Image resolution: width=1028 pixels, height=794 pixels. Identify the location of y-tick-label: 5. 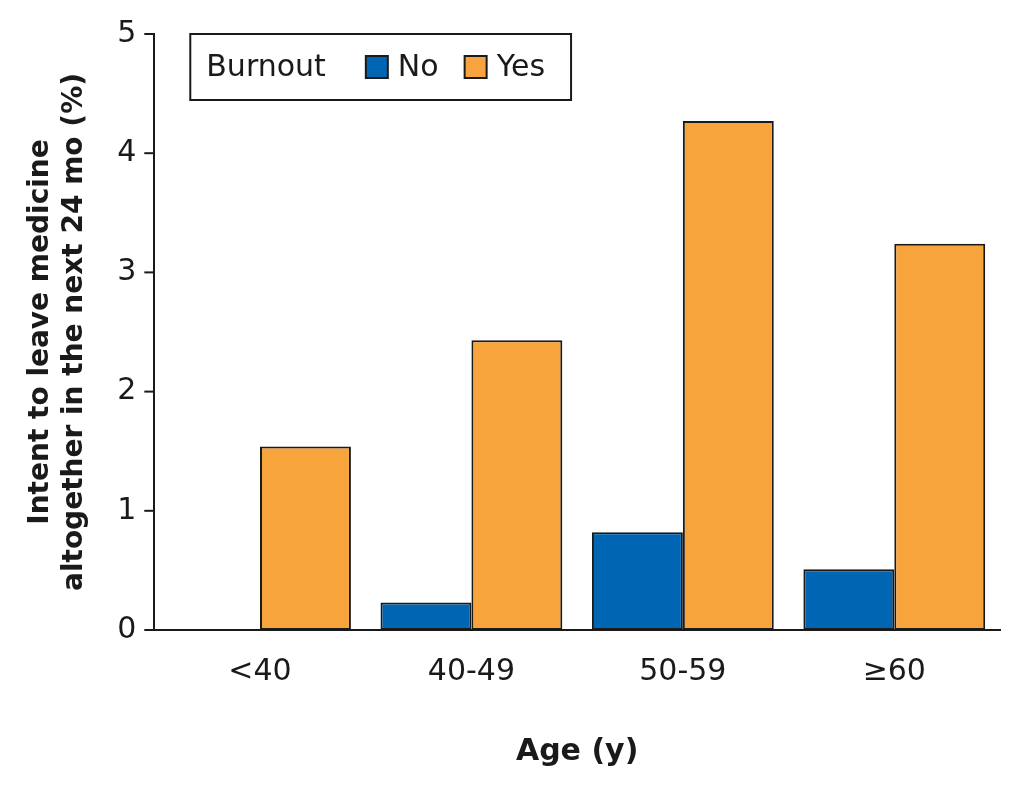
(127, 31).